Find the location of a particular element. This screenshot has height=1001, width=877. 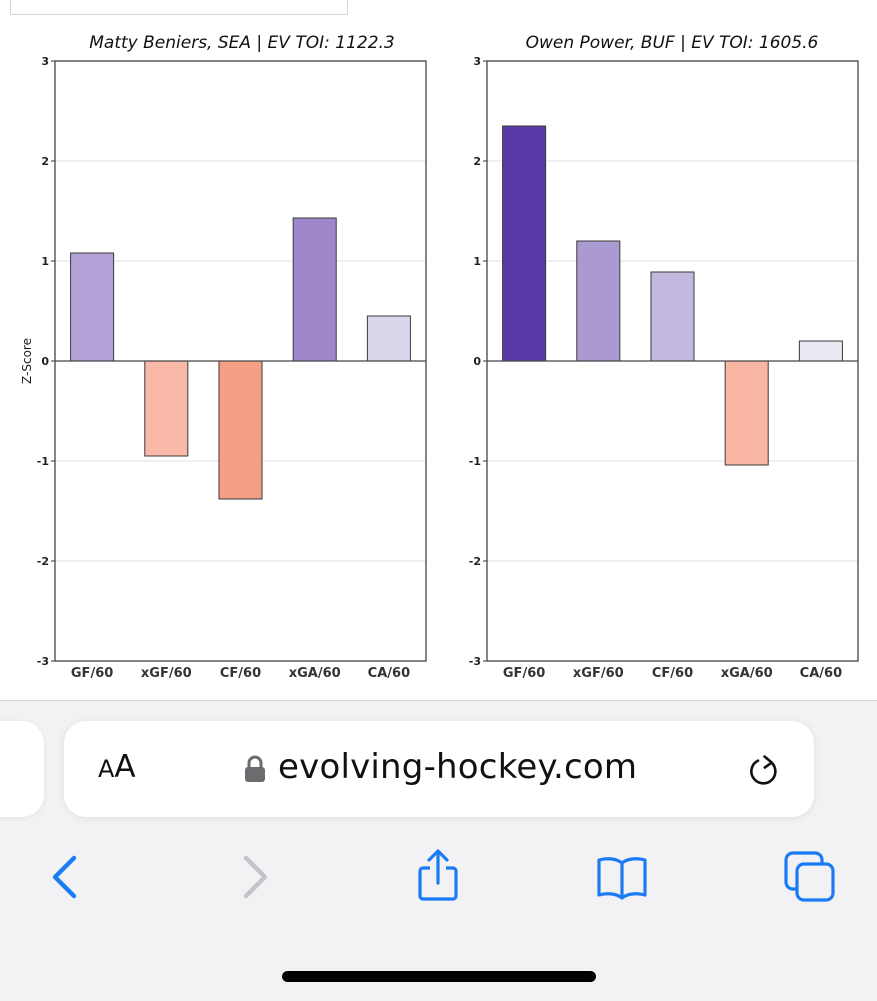

chart-title: Matty Beniers, SEA | EV TOI: 1122.3 is located at coordinates (241, 43).